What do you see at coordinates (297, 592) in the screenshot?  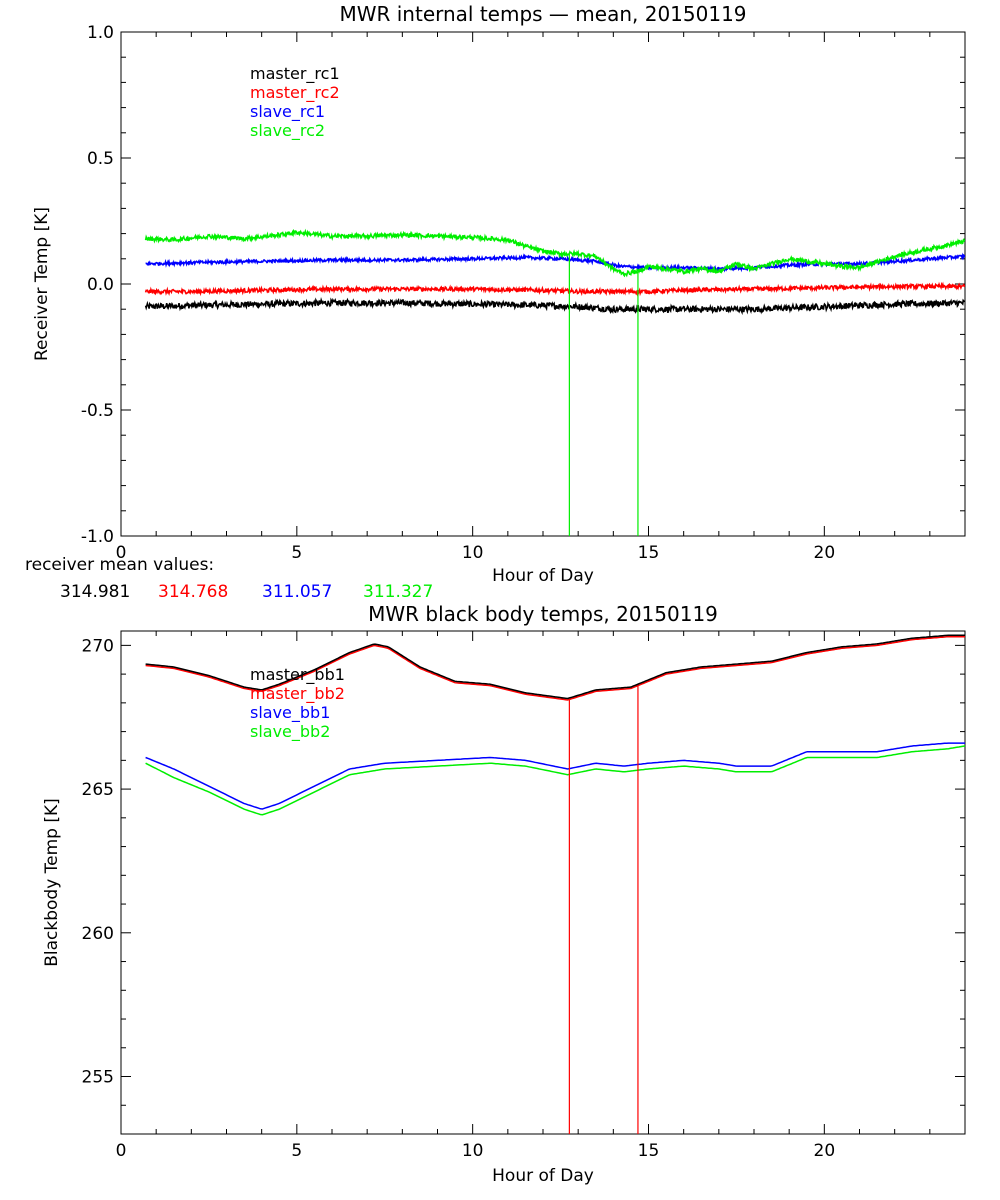 I see `receiver-mean-value: 311.057` at bounding box center [297, 592].